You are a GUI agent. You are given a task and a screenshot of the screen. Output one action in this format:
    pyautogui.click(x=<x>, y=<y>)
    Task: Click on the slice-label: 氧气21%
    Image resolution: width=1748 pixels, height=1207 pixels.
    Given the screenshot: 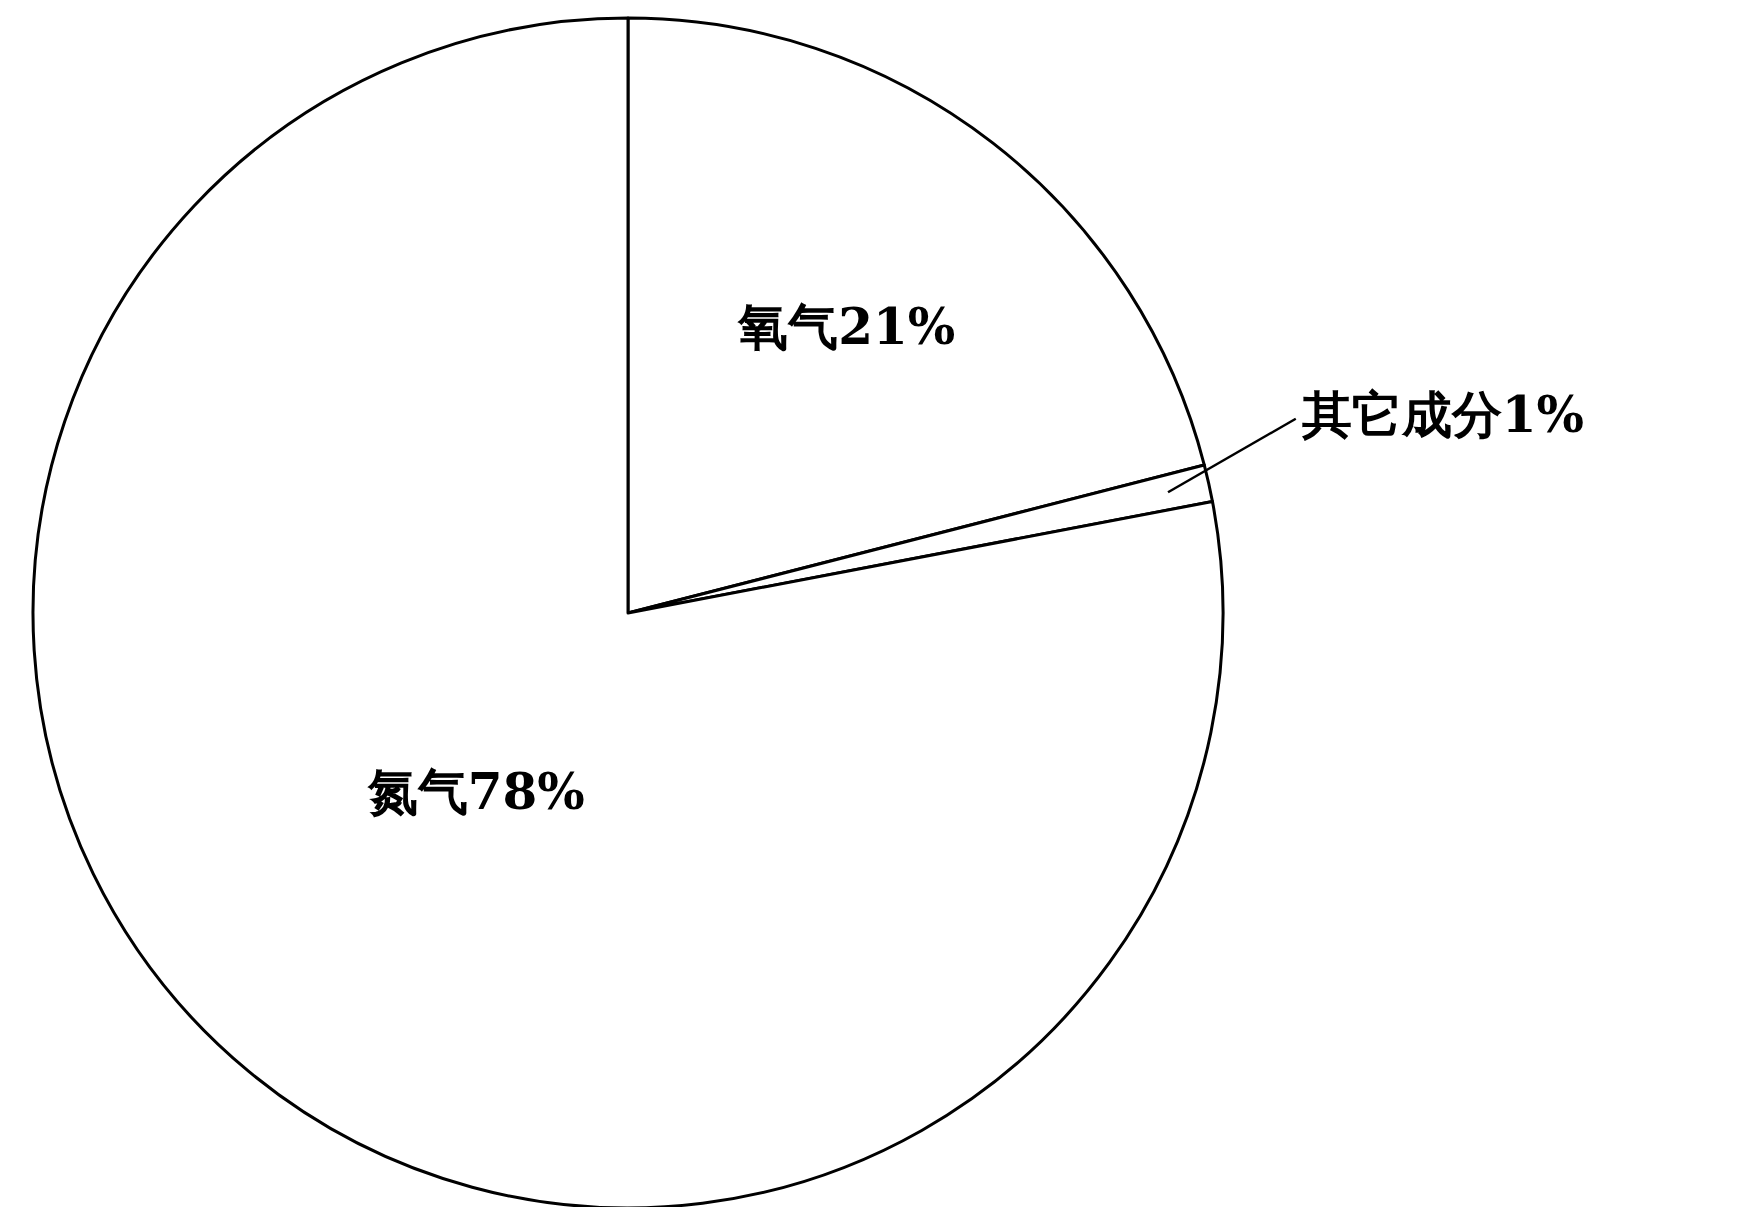 What is the action you would take?
    pyautogui.click(x=846, y=326)
    